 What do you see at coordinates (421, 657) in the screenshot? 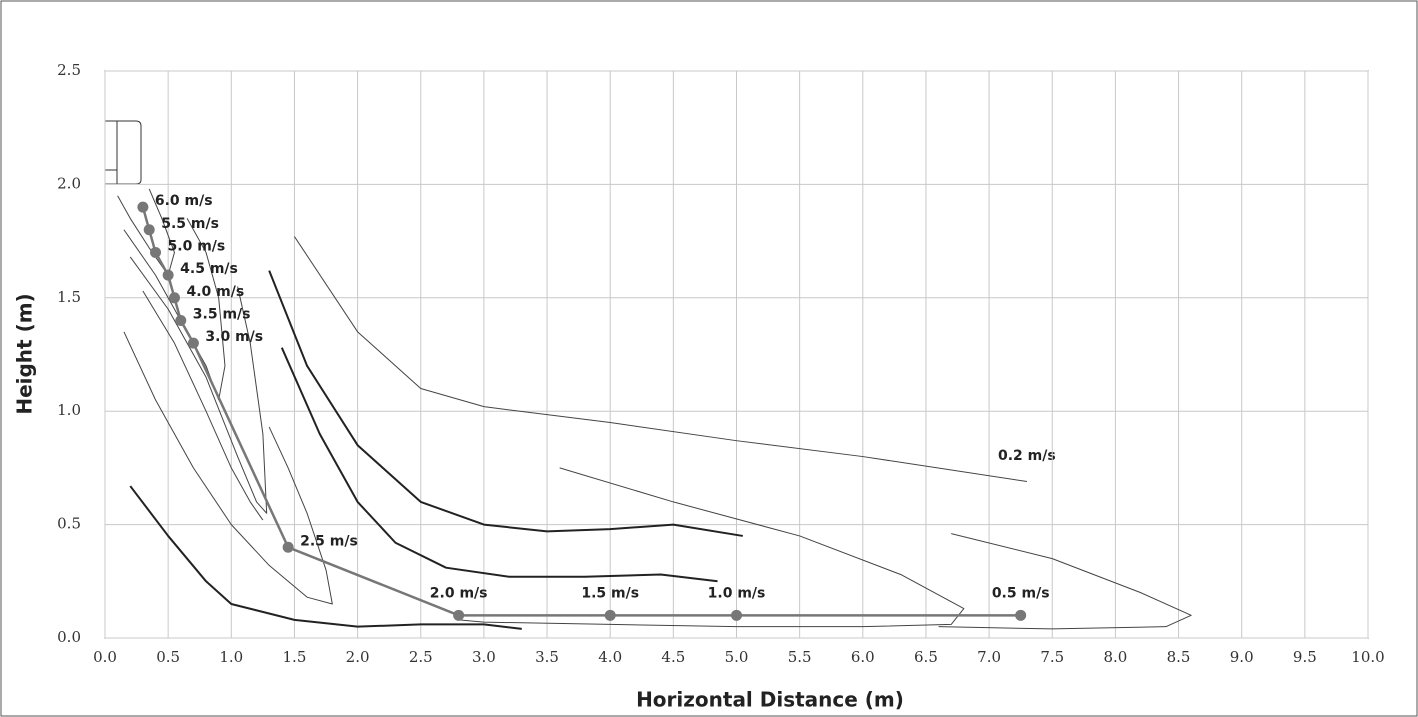
I see `x-tick-label: 2.5` at bounding box center [421, 657].